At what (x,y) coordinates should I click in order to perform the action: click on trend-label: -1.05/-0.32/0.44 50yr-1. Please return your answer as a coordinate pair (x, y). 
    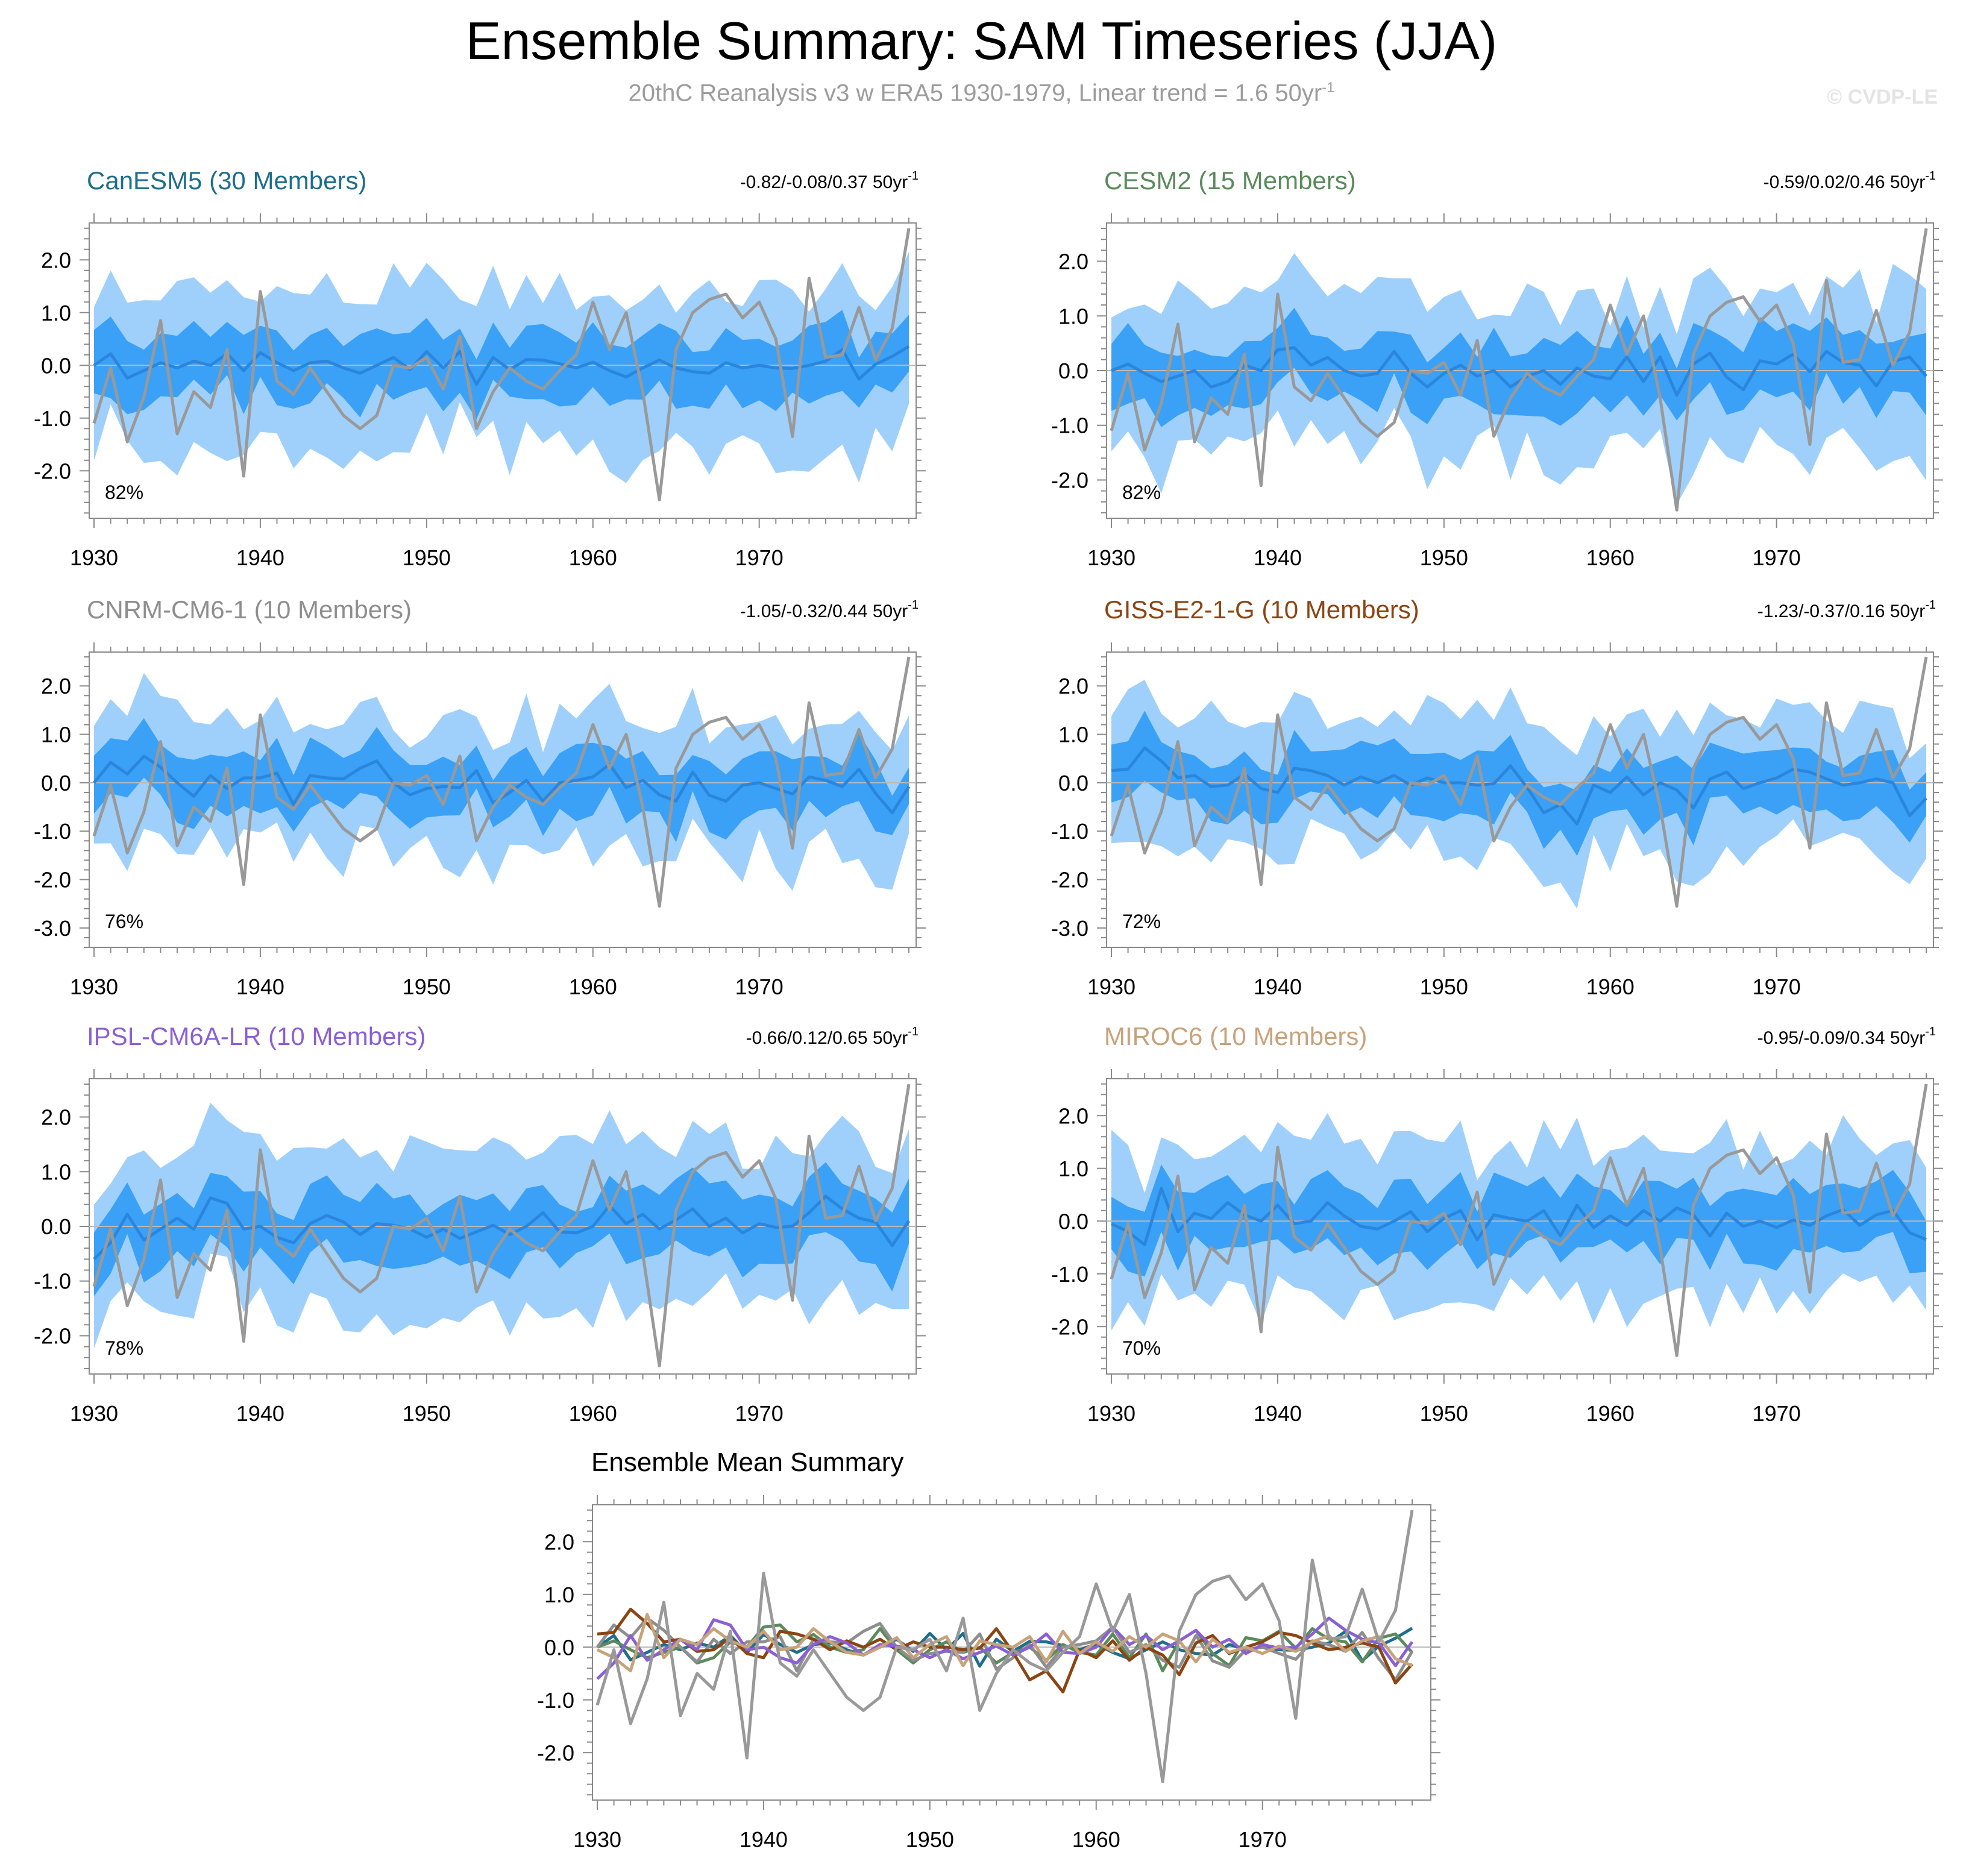
    Looking at the image, I should click on (829, 609).